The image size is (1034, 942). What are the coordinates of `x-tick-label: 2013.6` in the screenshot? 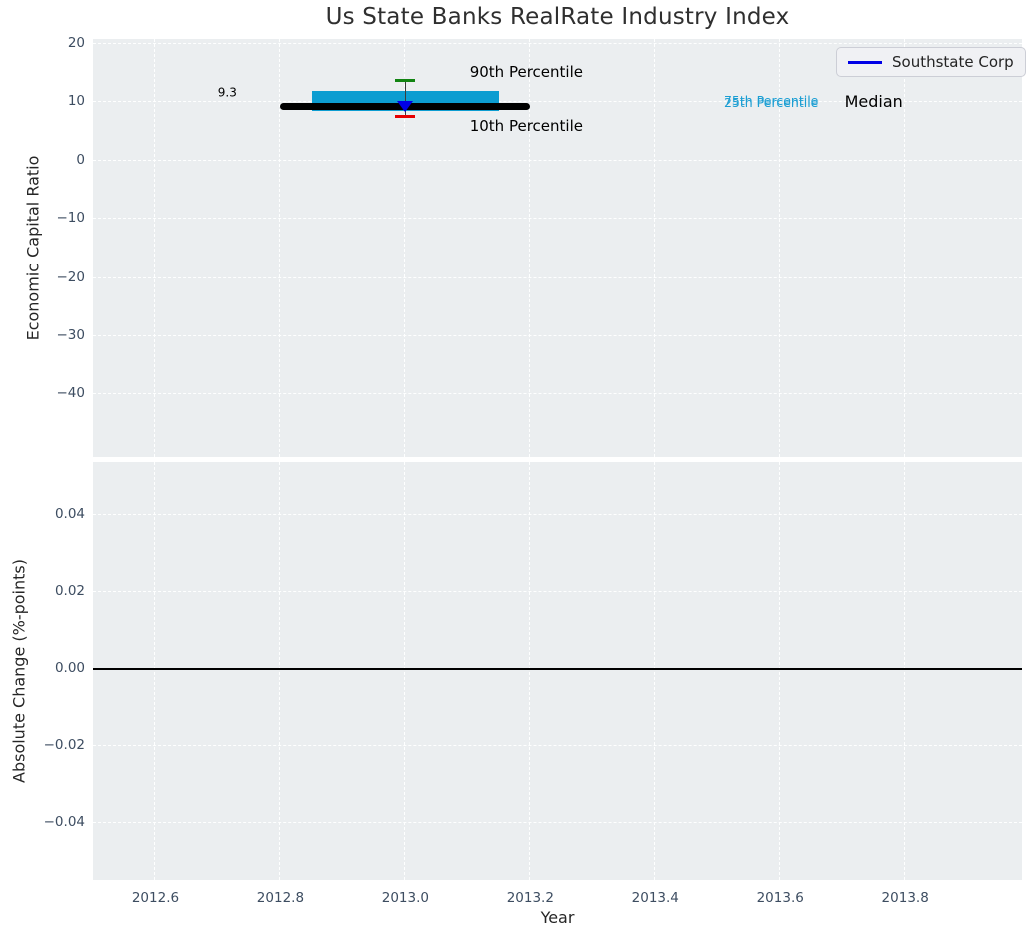 It's located at (780, 898).